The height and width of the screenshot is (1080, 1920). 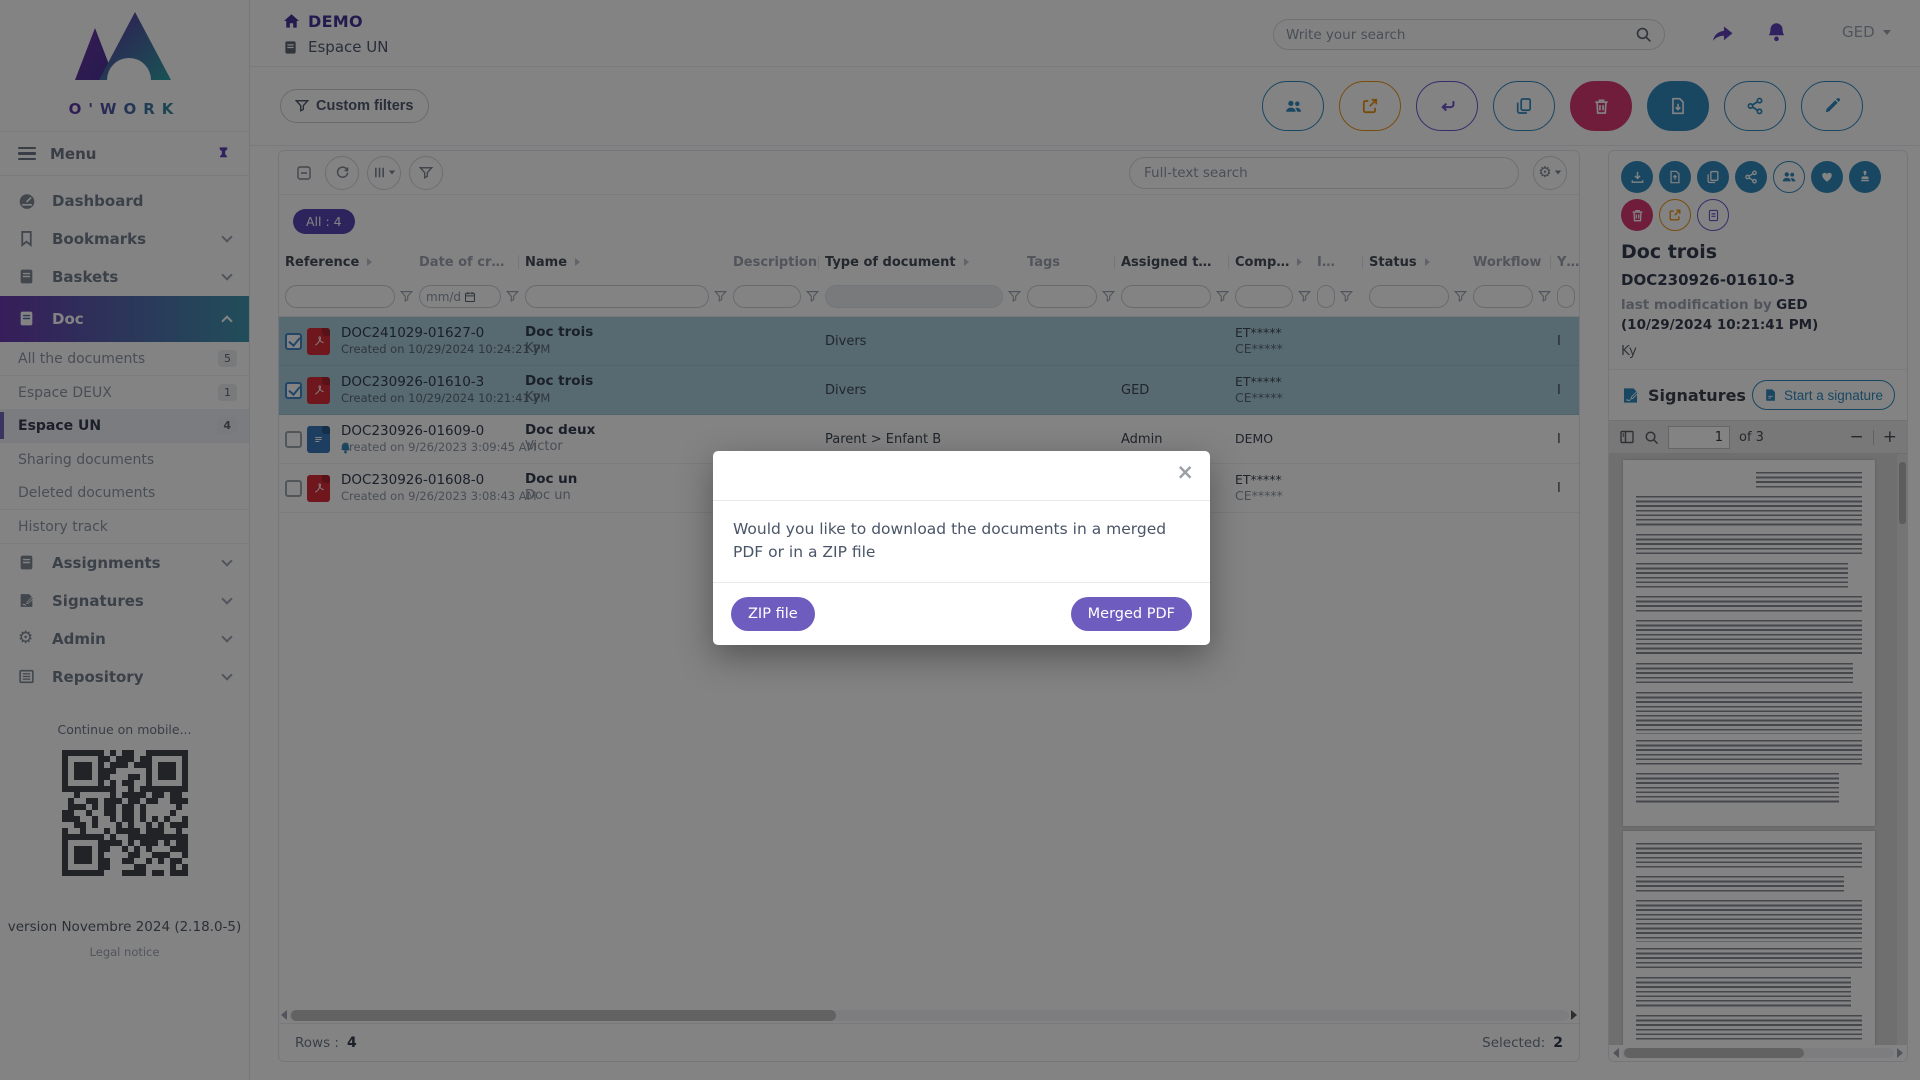 What do you see at coordinates (1131, 613) in the screenshot?
I see `merged-pdf-button: Merged PDF` at bounding box center [1131, 613].